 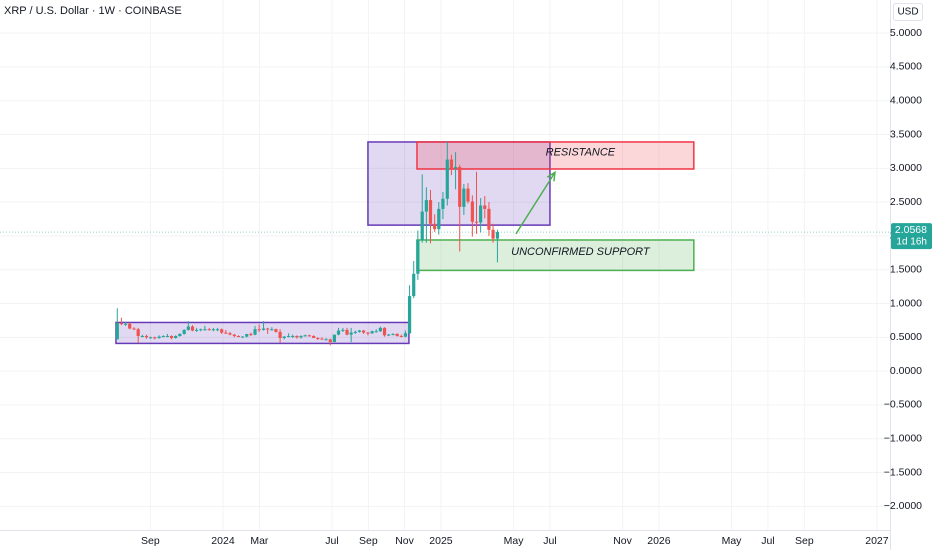 What do you see at coordinates (906, 67) in the screenshot?
I see `y-tick-label: 4.5000` at bounding box center [906, 67].